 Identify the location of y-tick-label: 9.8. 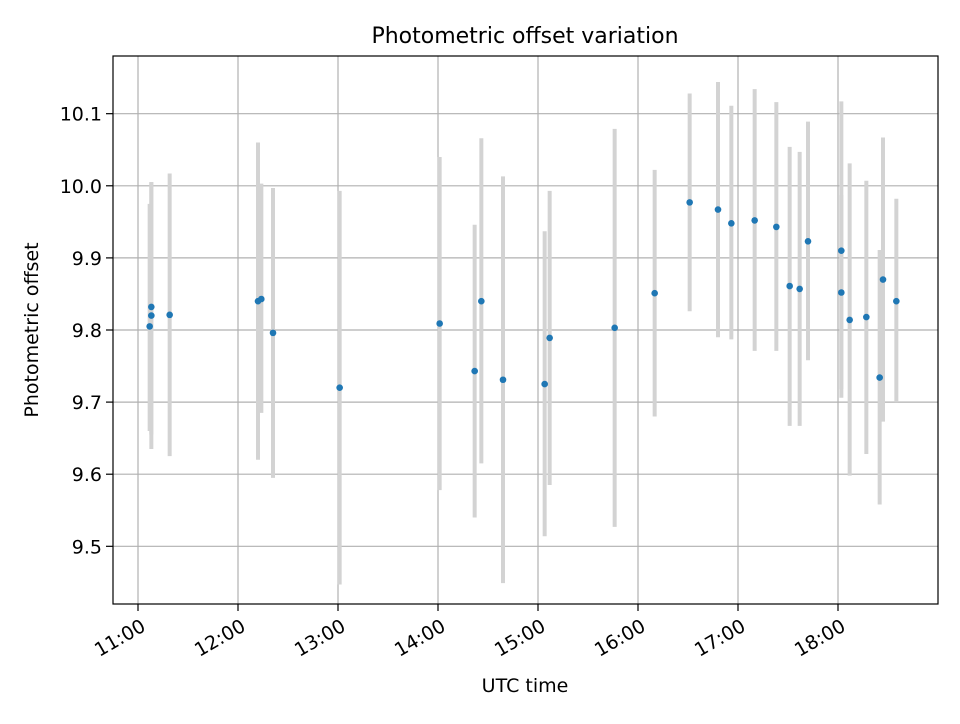
(87, 331).